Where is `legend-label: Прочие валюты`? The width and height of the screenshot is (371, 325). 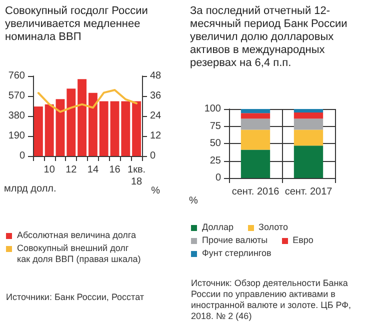 legend-label: Прочие валюты is located at coordinates (235, 240).